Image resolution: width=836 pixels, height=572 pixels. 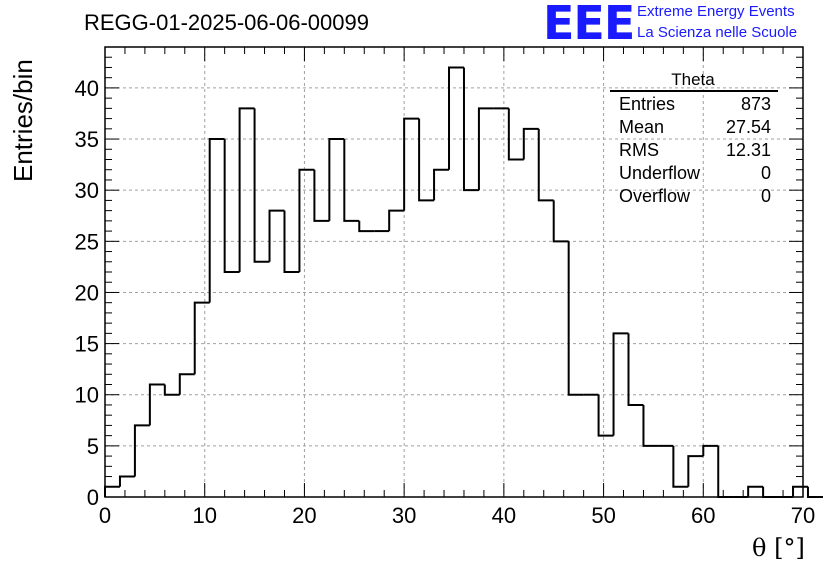 I want to click on stats-value: 27.54, so click(x=748, y=127).